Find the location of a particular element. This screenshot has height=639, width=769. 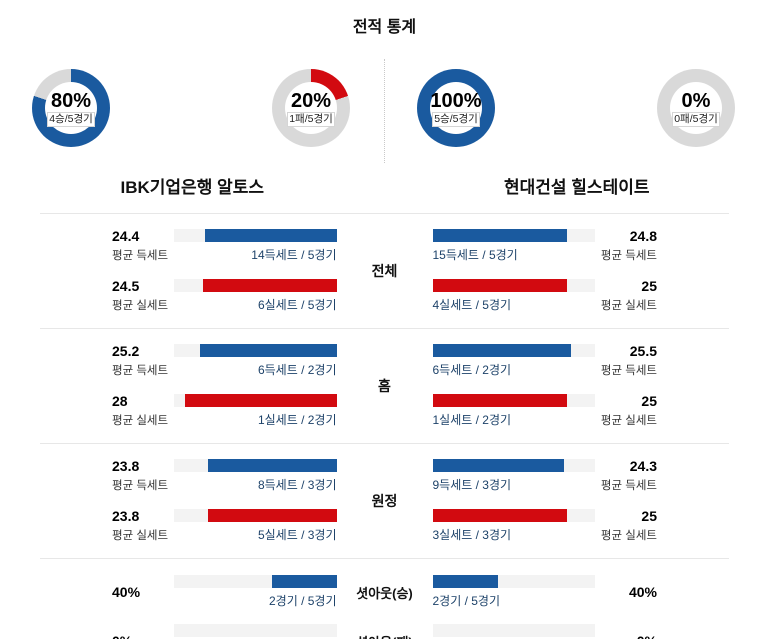

bar-caption: 6득세트 / 2경기 is located at coordinates (297, 370).